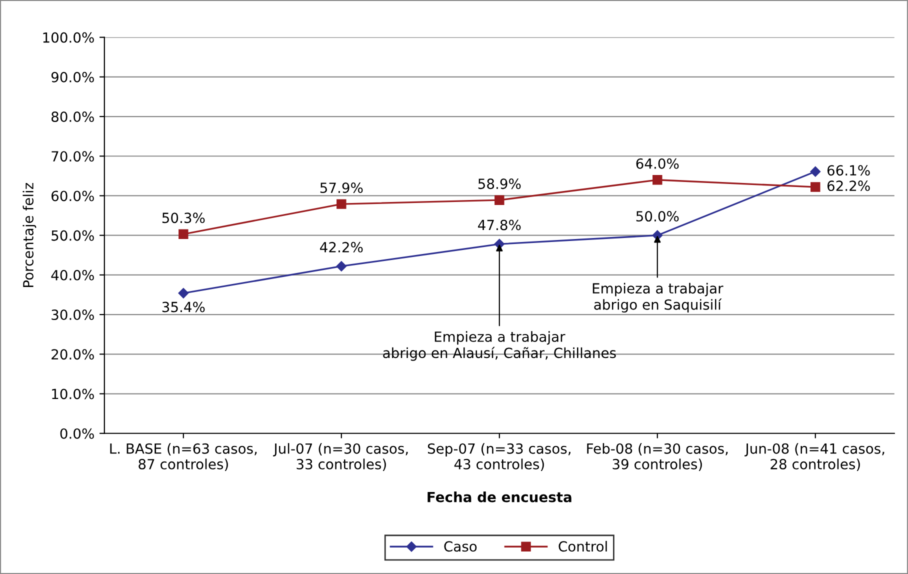  I want to click on x-tick-label: Jun-08 (n=41 casos, 28 controles), so click(814, 457).